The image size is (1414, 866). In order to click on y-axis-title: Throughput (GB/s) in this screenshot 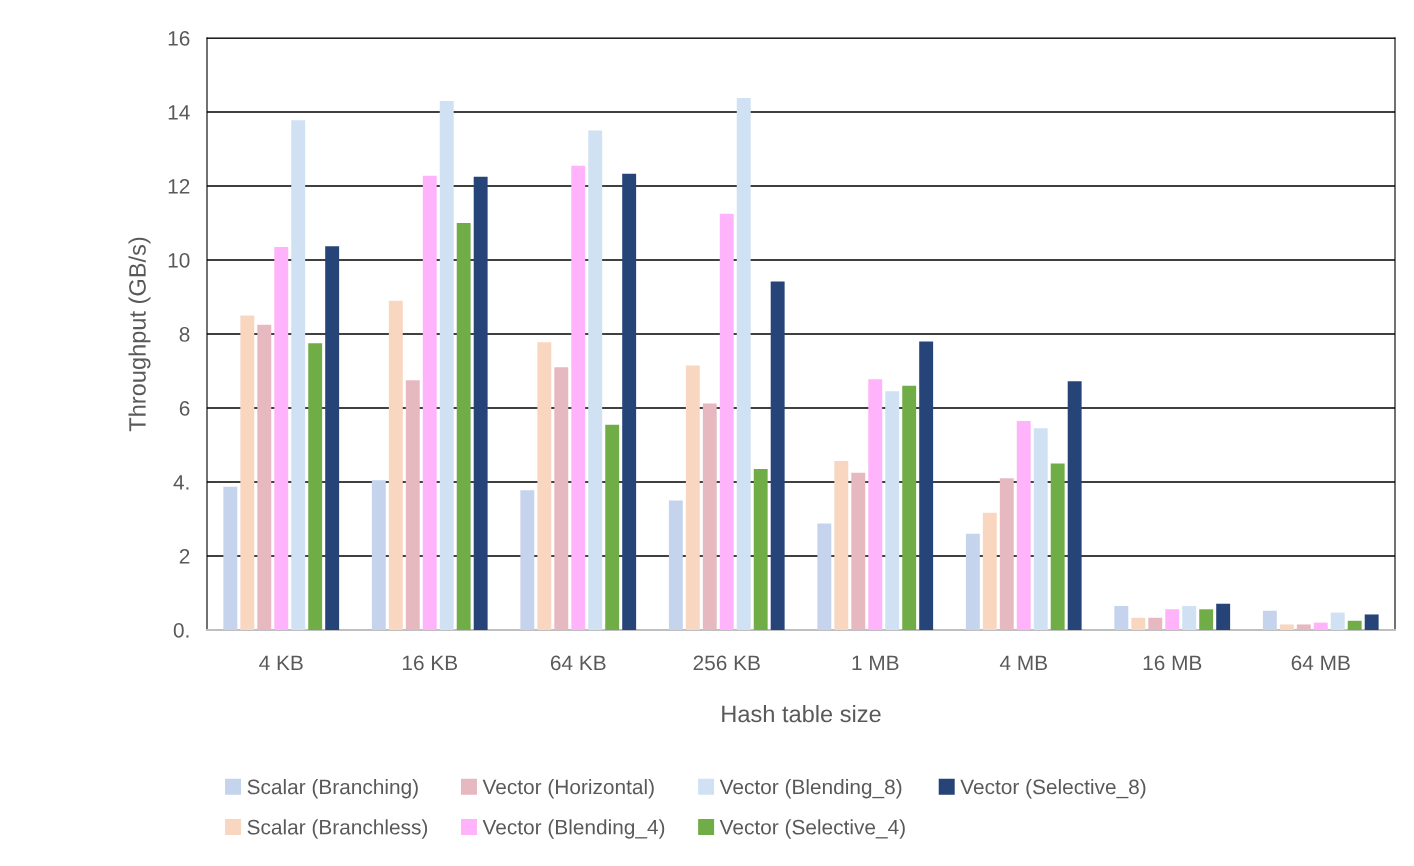, I will do `click(139, 334)`.